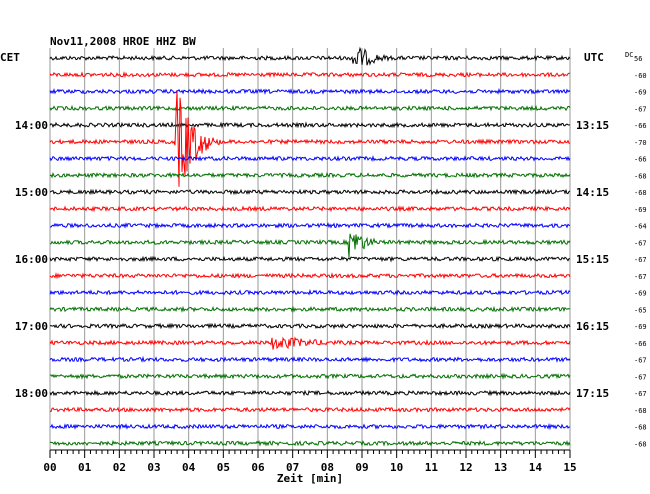 Image resolution: width=650 pixels, height=494 pixels. Describe the element at coordinates (536, 467) in the screenshot. I see `x-tick-label: 14` at that location.